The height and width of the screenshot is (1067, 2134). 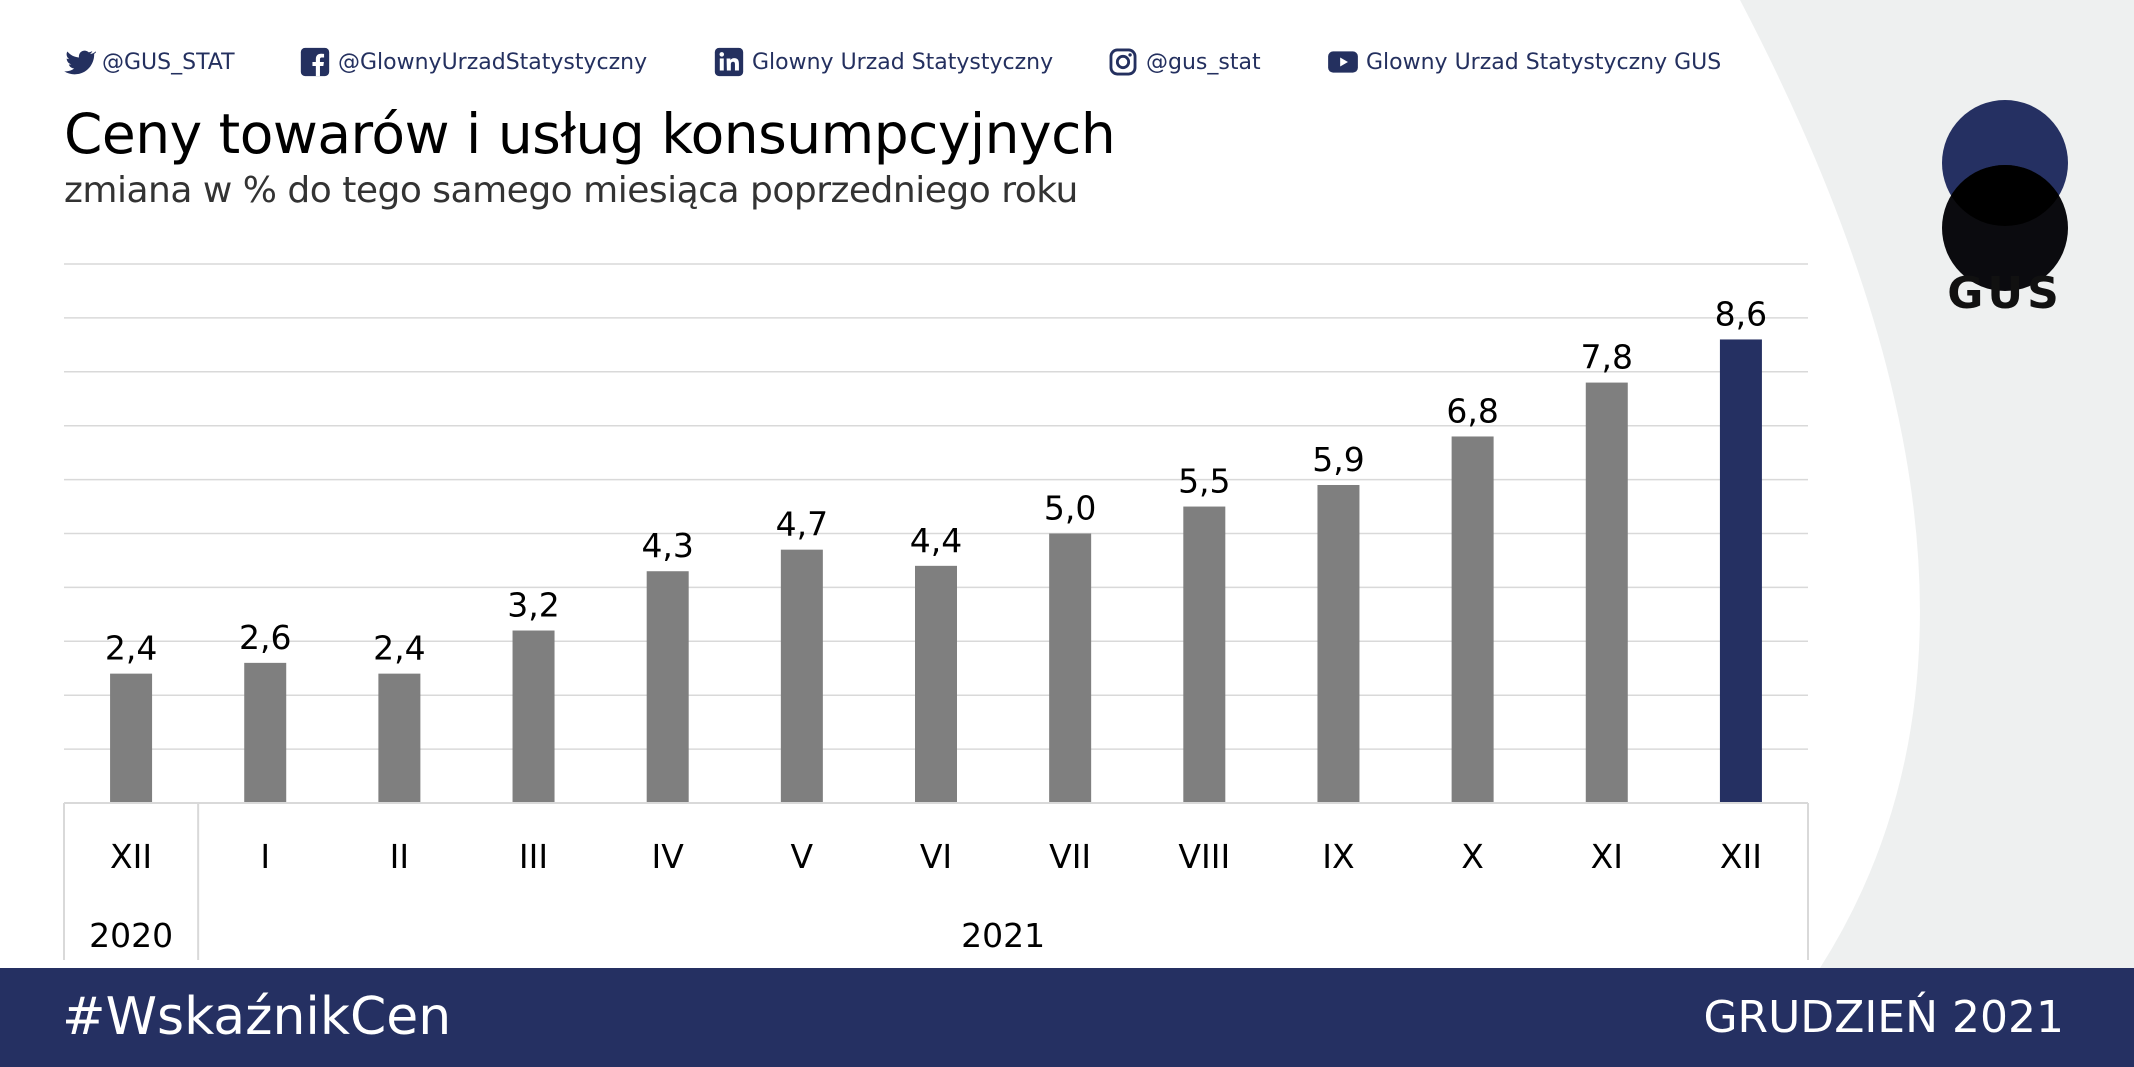 I want to click on data-label-7: 5,0, so click(x=1070, y=508).